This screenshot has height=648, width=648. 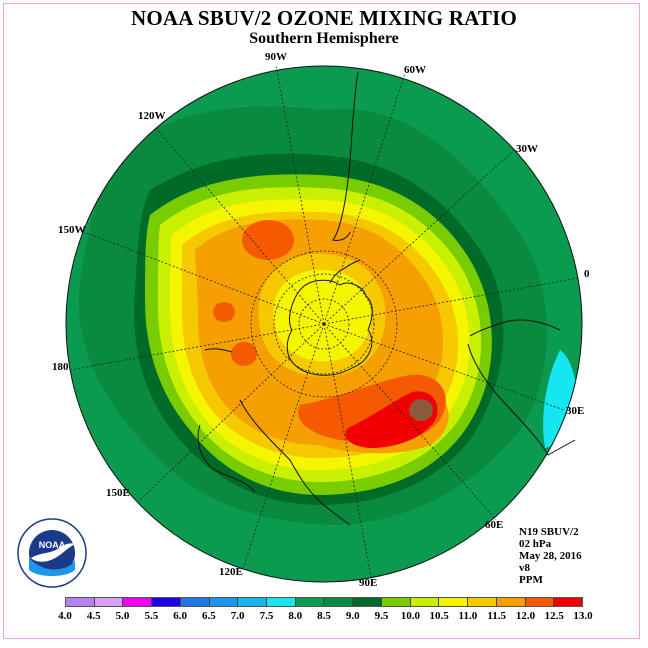 I want to click on lon-label-60w: 60W, so click(x=415, y=70).